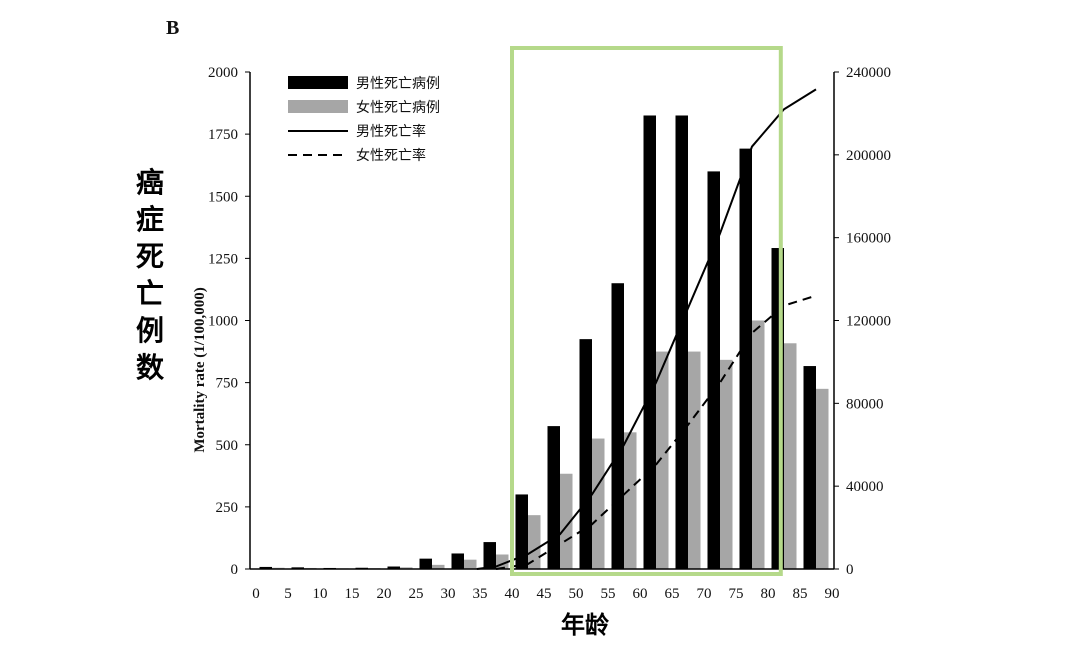  I want to click on x-tick-label: 30, so click(448, 594).